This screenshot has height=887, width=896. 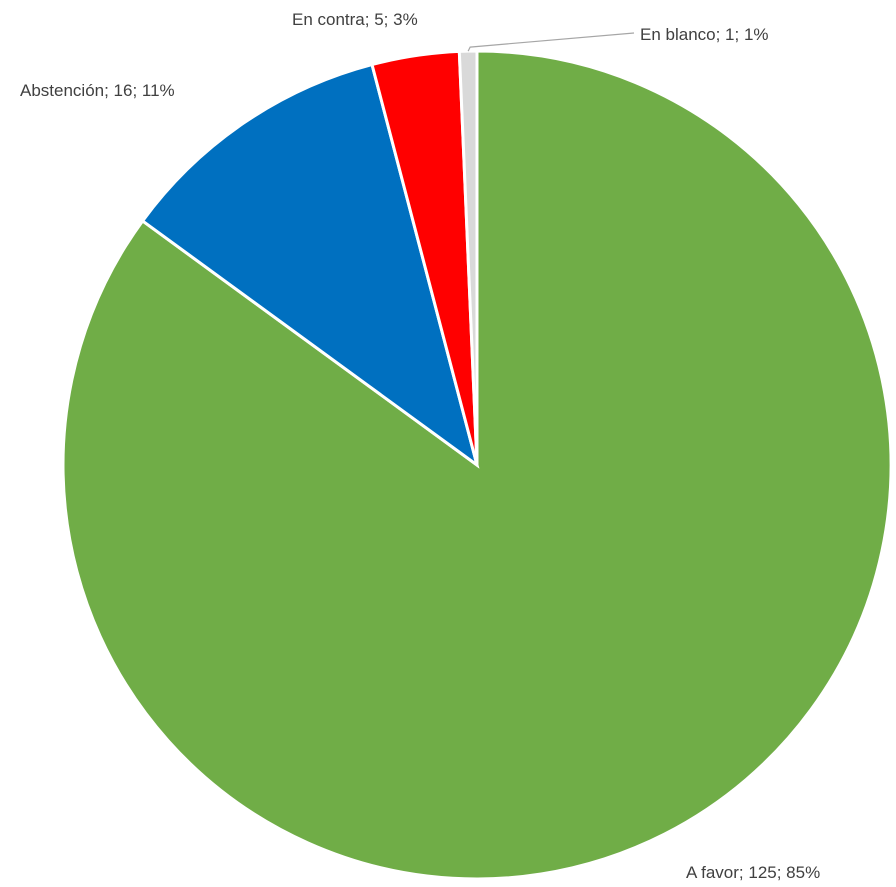 What do you see at coordinates (97, 90) in the screenshot?
I see `data-label-abstencion: Abstención; 16; 11%` at bounding box center [97, 90].